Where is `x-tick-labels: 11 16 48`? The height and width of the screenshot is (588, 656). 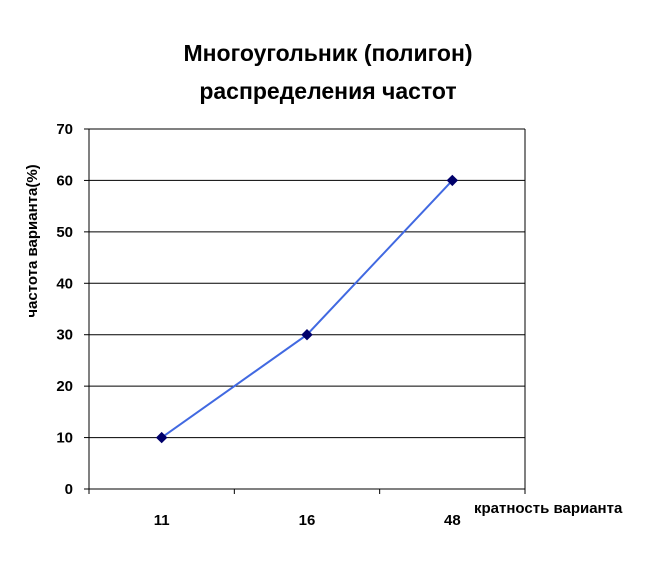
x-tick-labels: 11 16 48 is located at coordinates (307, 520).